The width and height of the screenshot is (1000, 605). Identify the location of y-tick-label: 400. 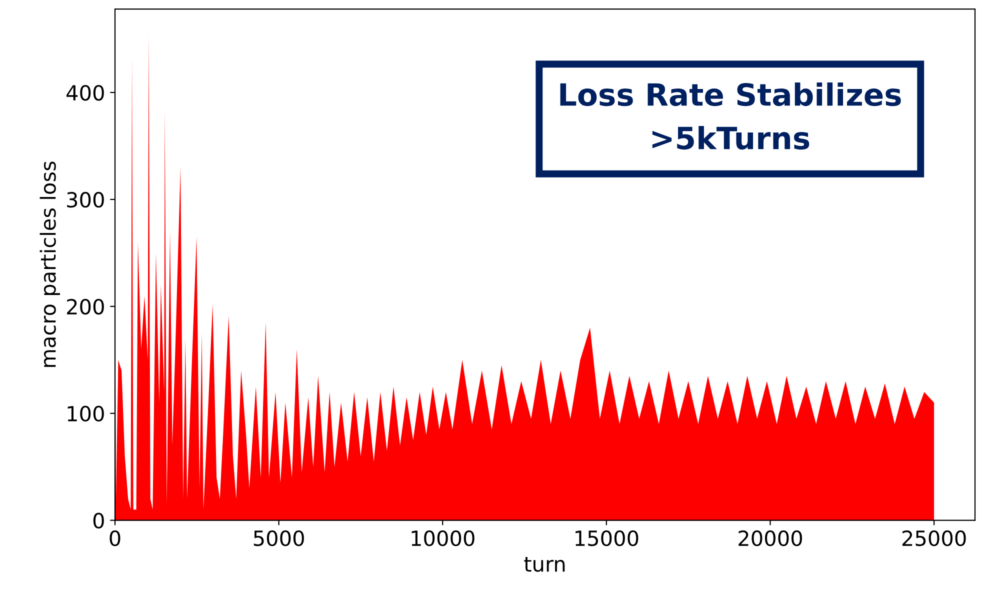
(85, 92).